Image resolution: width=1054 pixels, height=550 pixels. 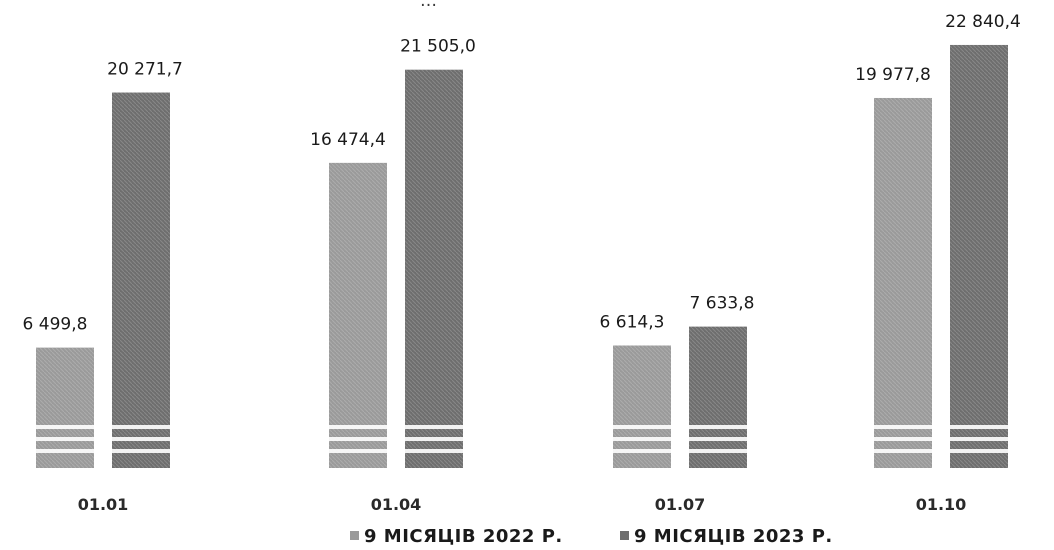 What do you see at coordinates (903, 439) in the screenshot?
I see `bar-stripe-s1-01.10-2` at bounding box center [903, 439].